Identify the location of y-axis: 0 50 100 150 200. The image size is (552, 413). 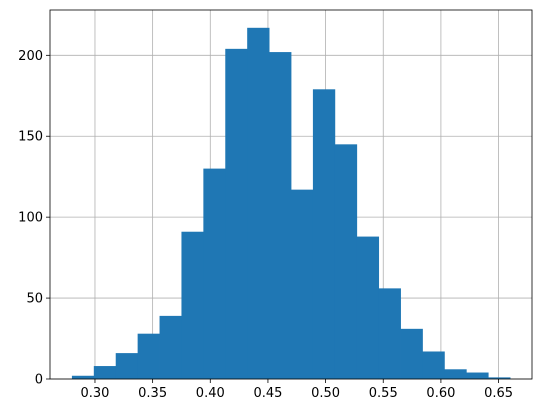
(34, 218).